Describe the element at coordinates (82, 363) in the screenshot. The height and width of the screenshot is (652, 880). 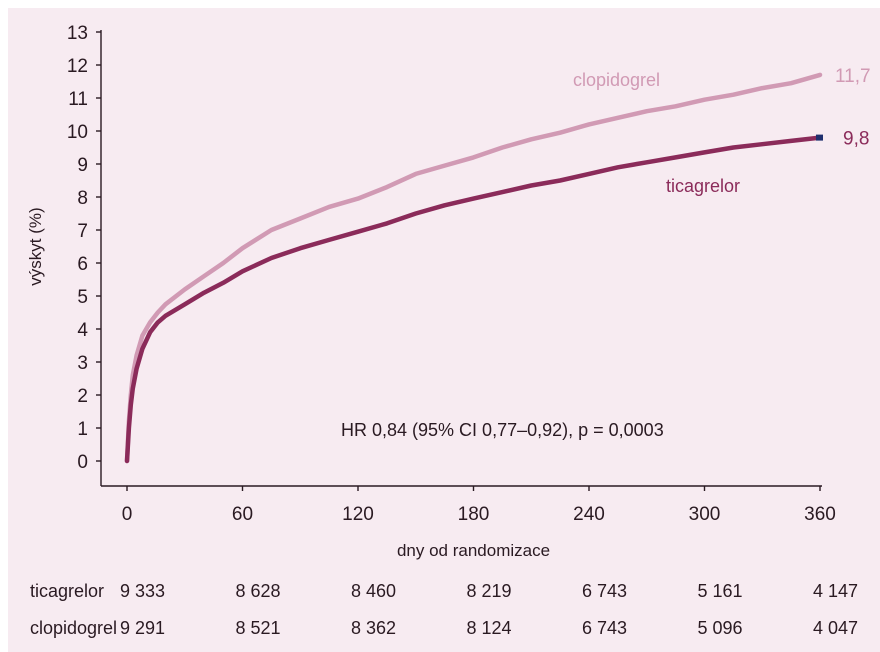
I see `y-tick-label: 3` at that location.